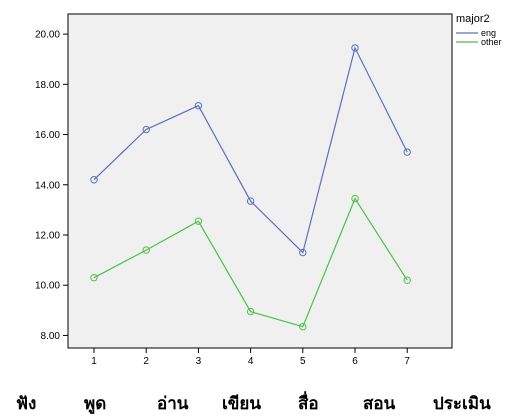 The width and height of the screenshot is (506, 416). I want to click on x-tick-label: 1, so click(94, 361).